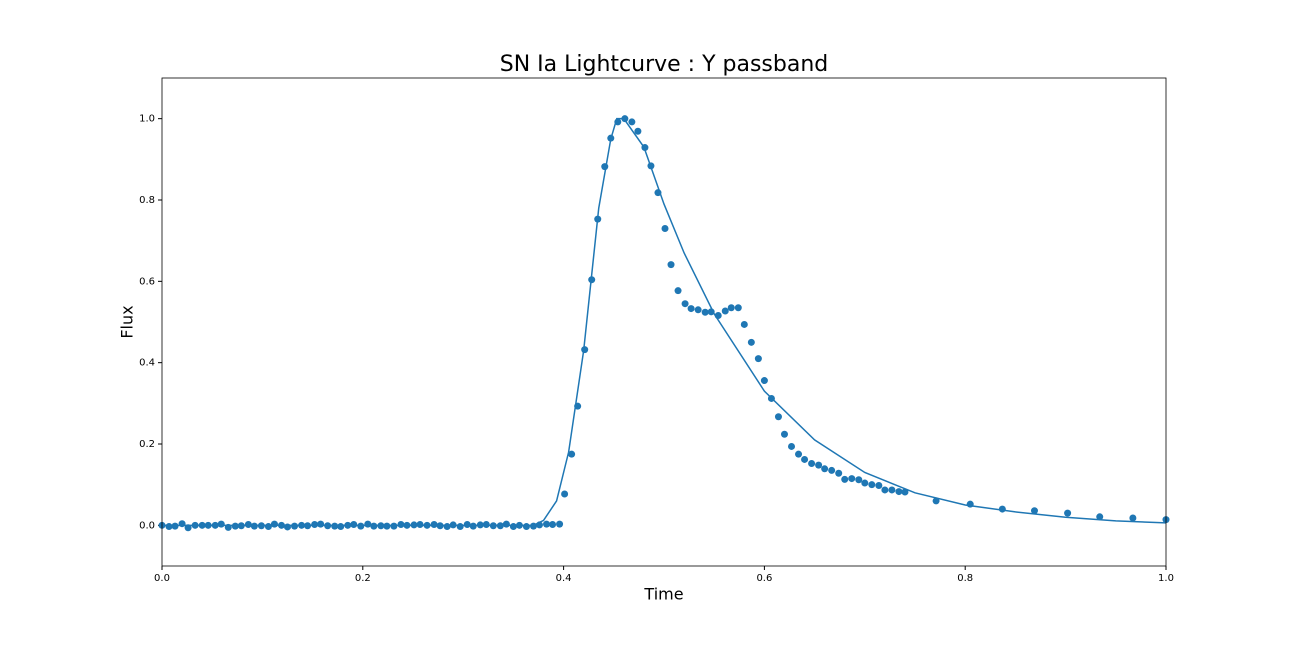 This screenshot has width=1296, height=648. Describe the element at coordinates (147, 525) in the screenshot. I see `y-tick-label: 0.0` at that location.